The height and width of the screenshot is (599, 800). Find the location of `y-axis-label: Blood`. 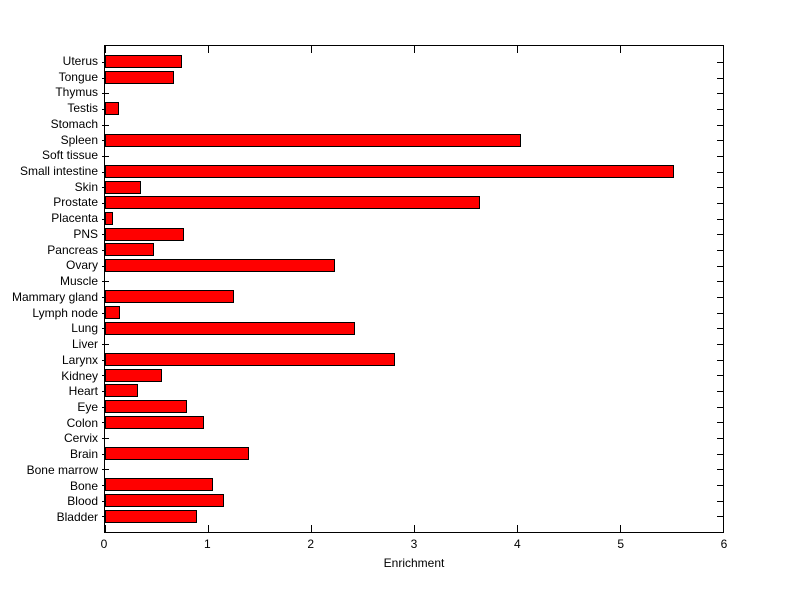

y-axis-label: Blood is located at coordinates (82, 501).